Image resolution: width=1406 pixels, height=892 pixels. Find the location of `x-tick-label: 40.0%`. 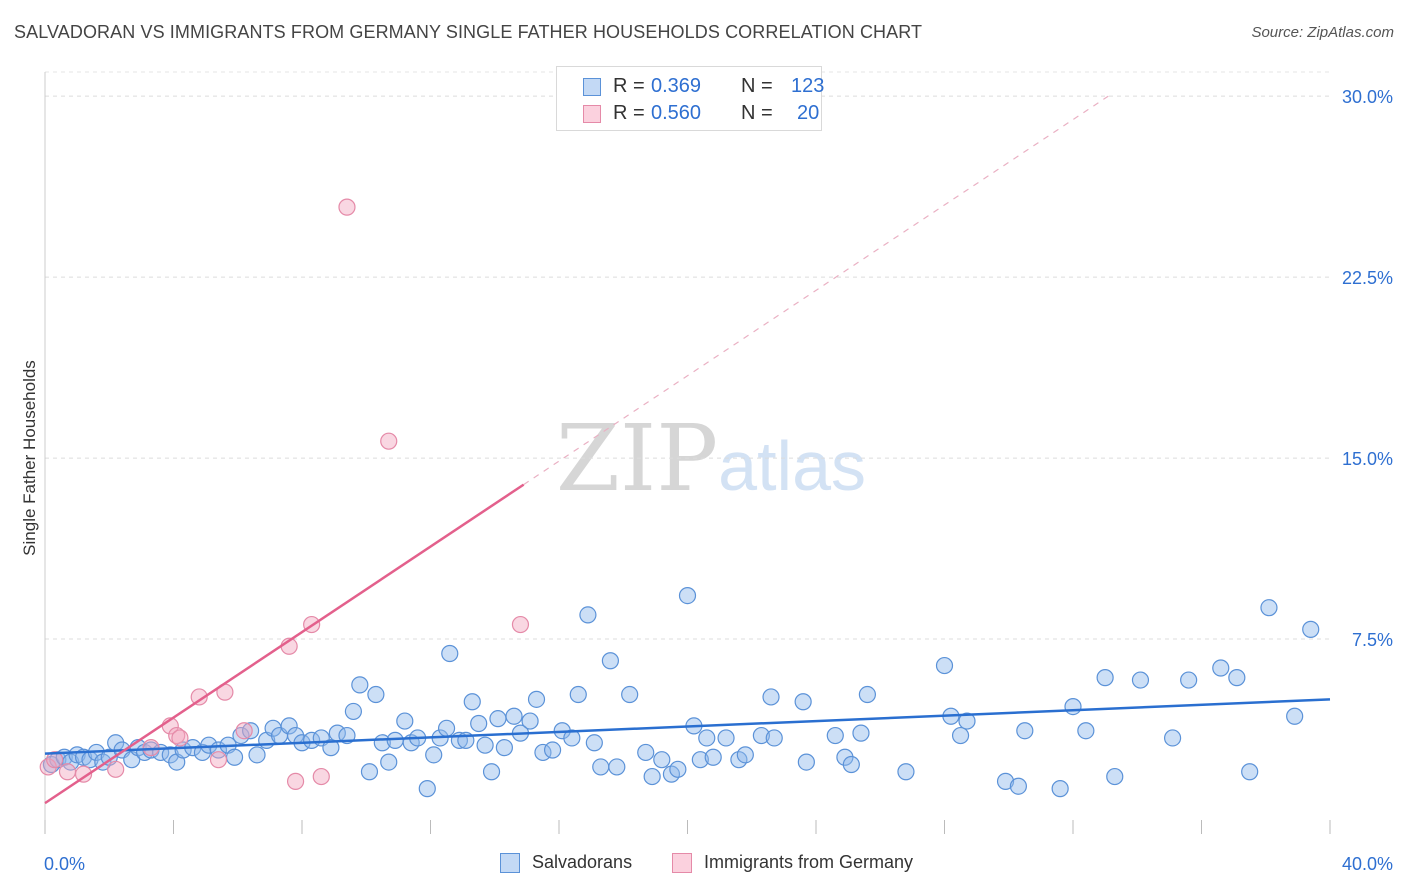

x-tick-label: 40.0% is located at coordinates (1367, 864).